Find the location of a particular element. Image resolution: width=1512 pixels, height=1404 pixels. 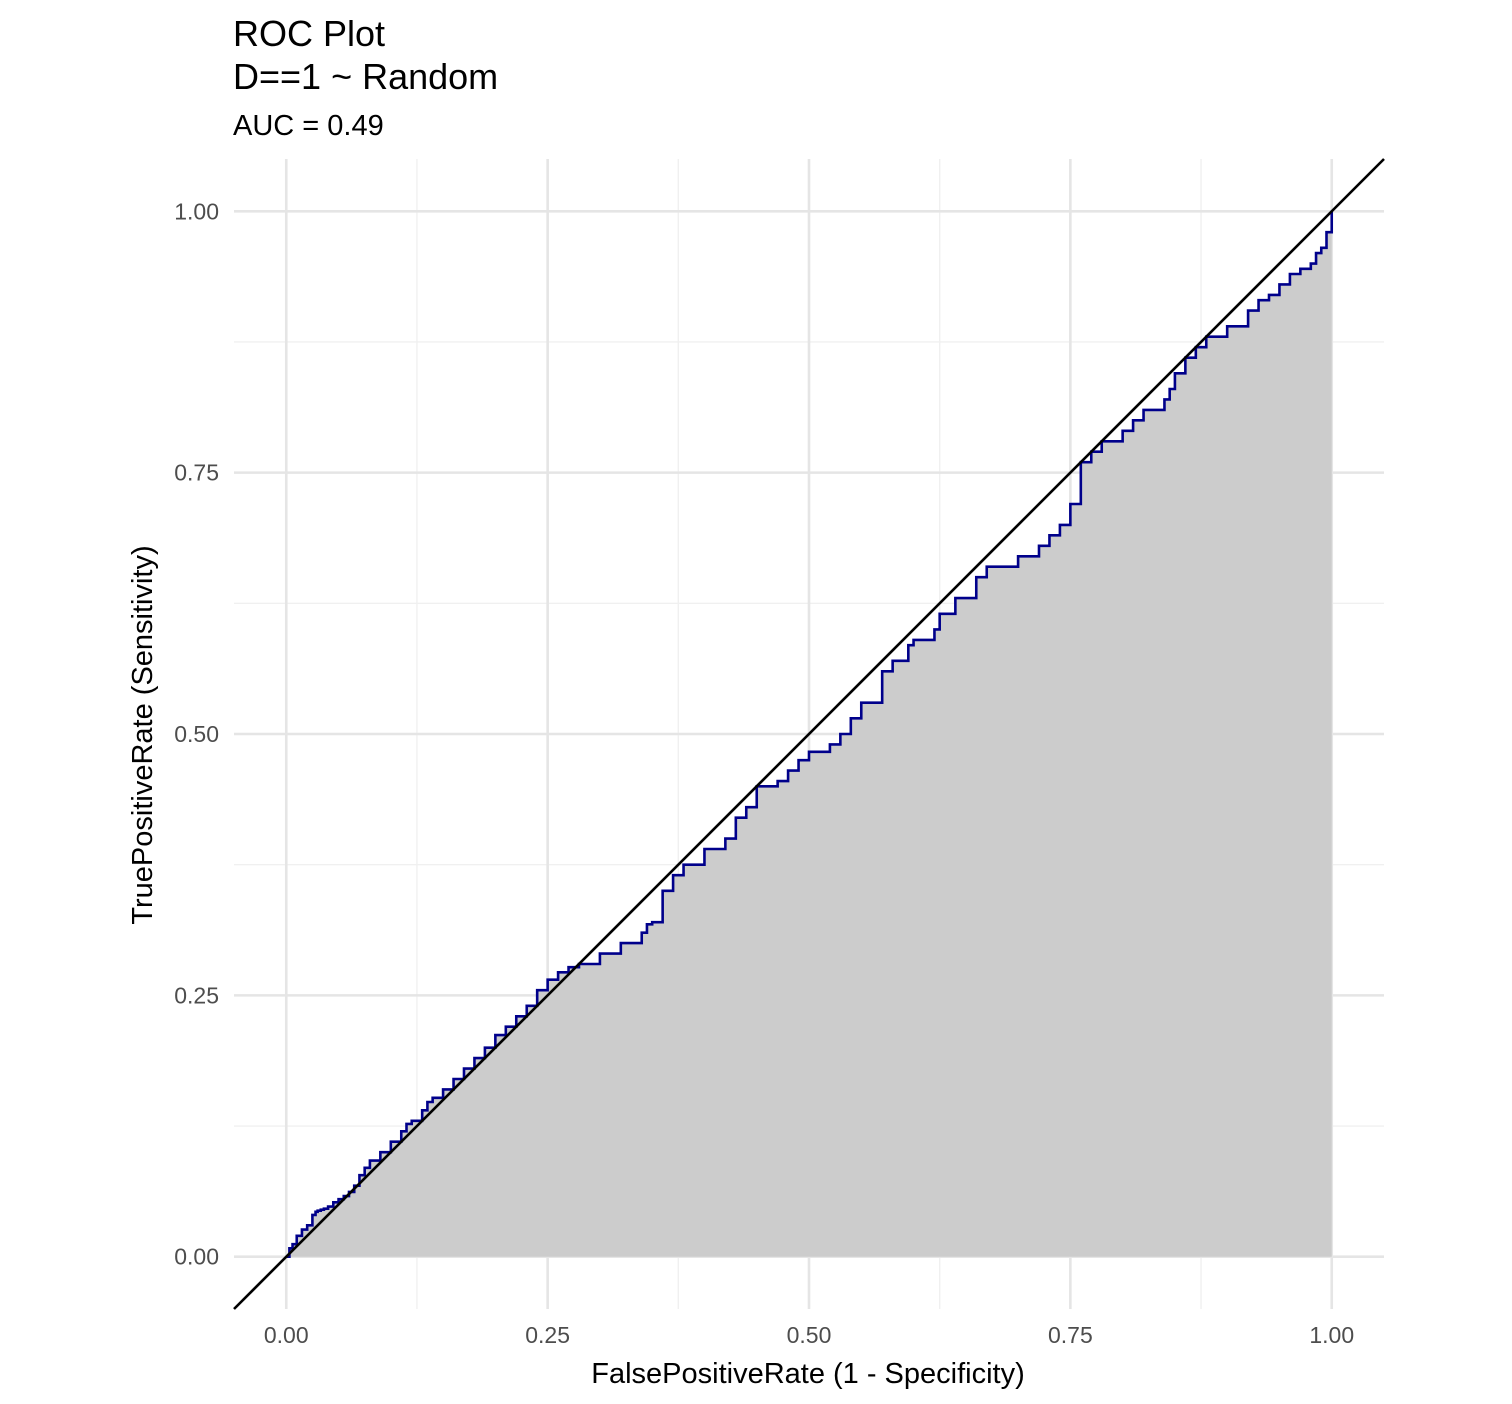

y-tick-label: 0.25 is located at coordinates (196, 995).